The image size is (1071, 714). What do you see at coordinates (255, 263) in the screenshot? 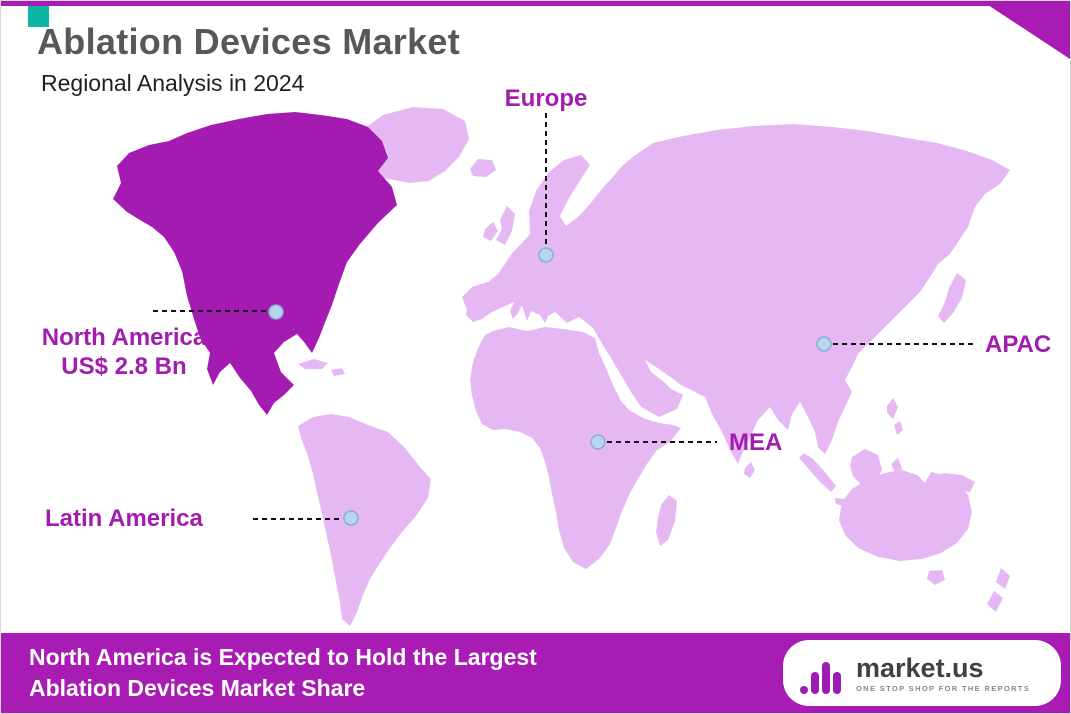
I see `landmass-north-america-highlighted` at bounding box center [255, 263].